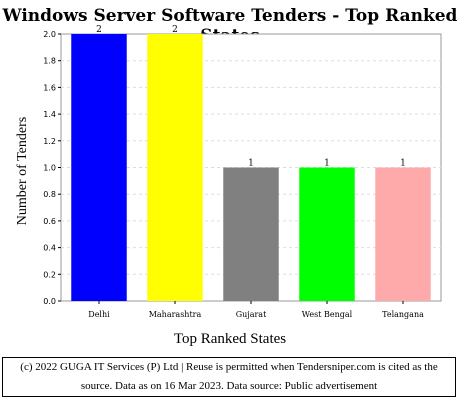 This screenshot has width=460, height=400. What do you see at coordinates (230, 339) in the screenshot?
I see `x-axis-label: Top Ranked States` at bounding box center [230, 339].